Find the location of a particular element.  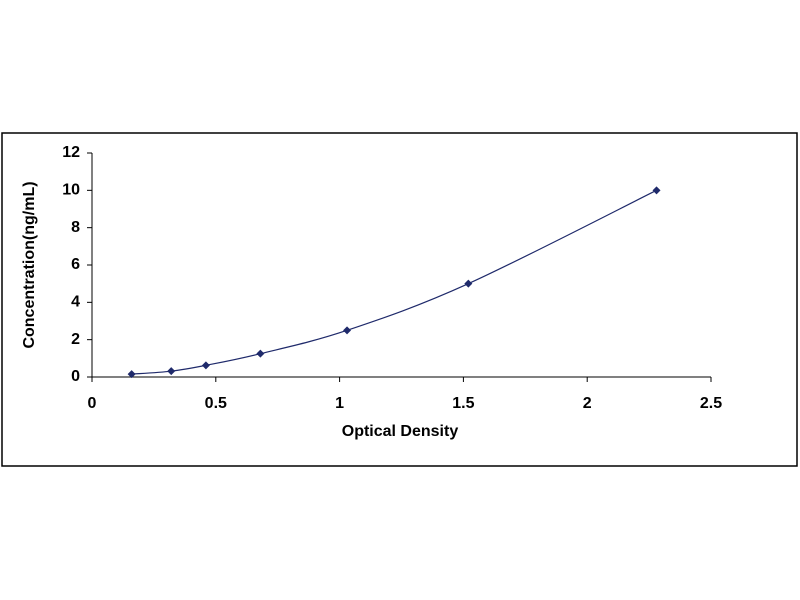

x-tick-label: 2 is located at coordinates (587, 403).